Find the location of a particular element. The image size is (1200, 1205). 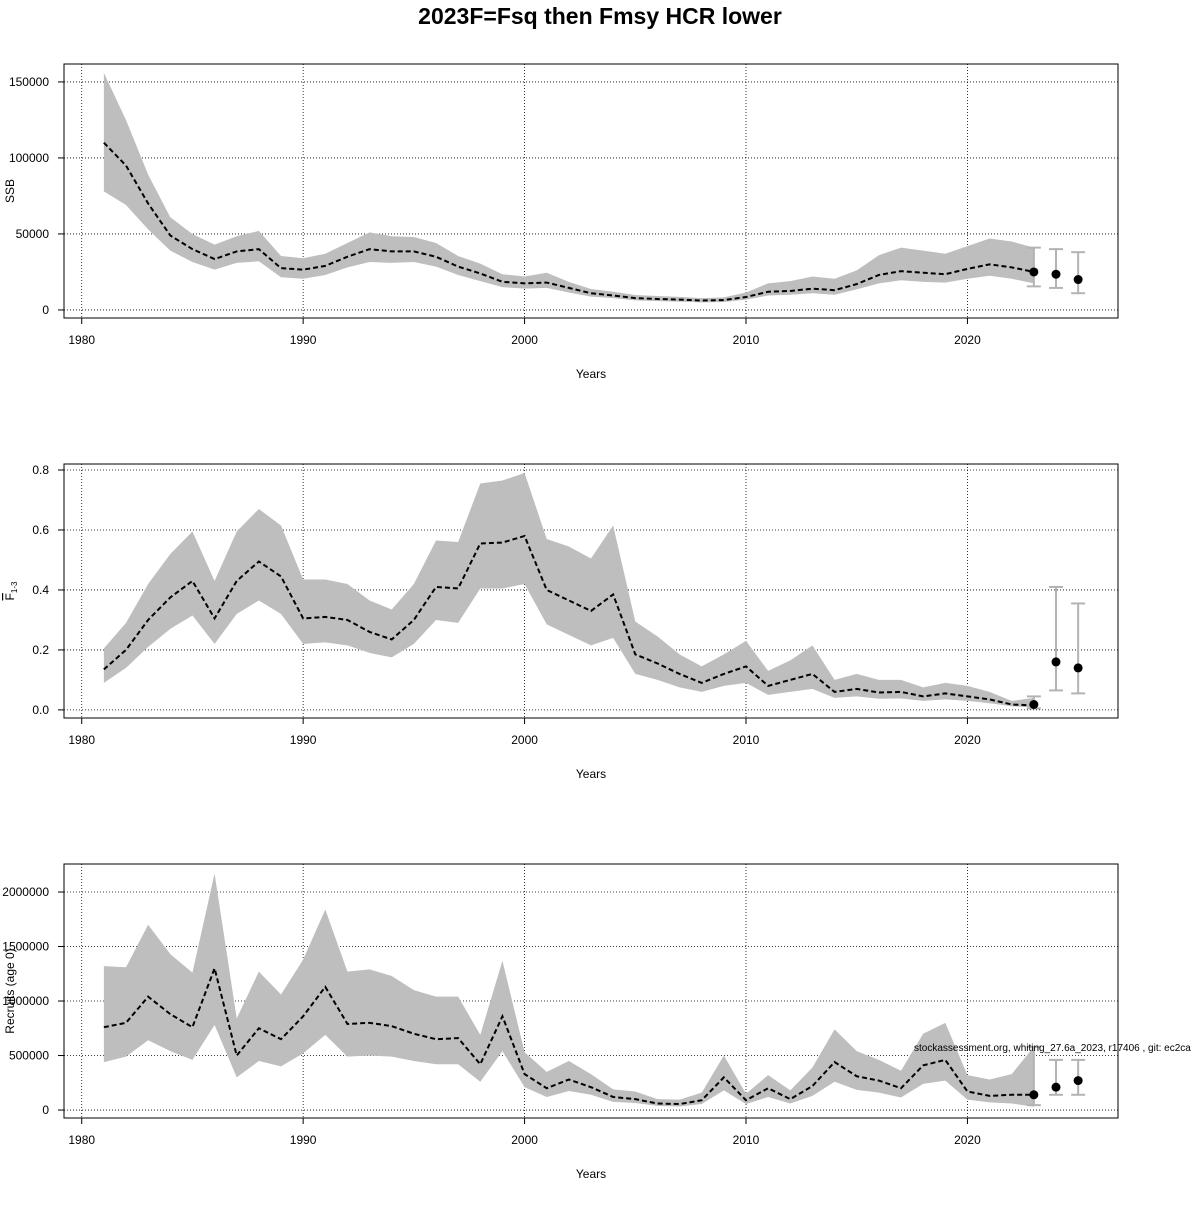

y-tick-label: 1500000 is located at coordinates (25, 947).